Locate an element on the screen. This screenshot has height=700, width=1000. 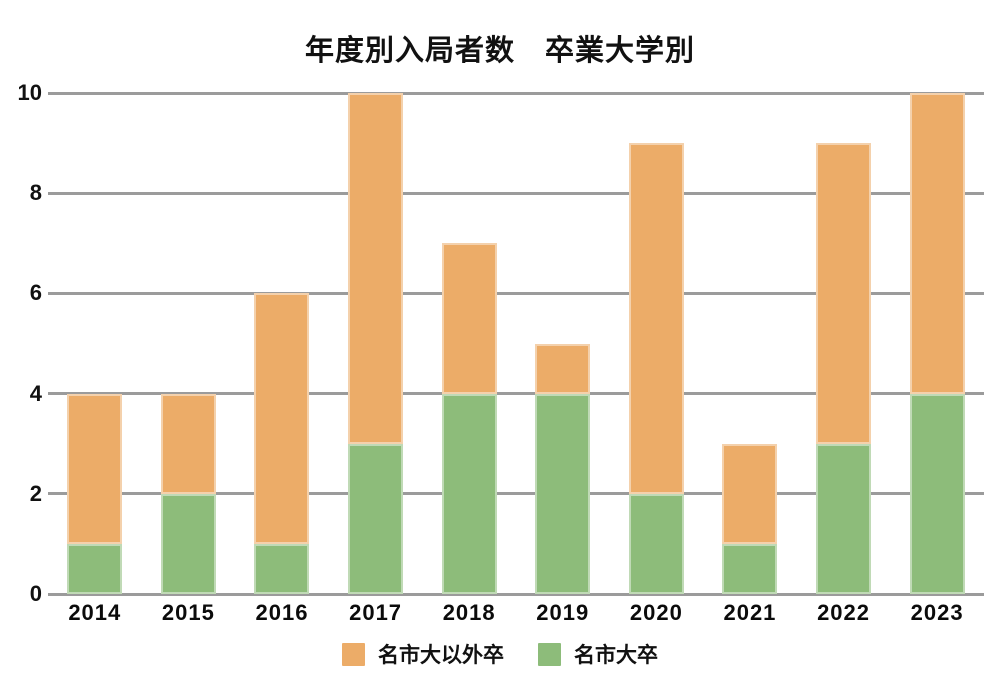
y-tick-label-2: 2 is located at coordinates (35, 493).